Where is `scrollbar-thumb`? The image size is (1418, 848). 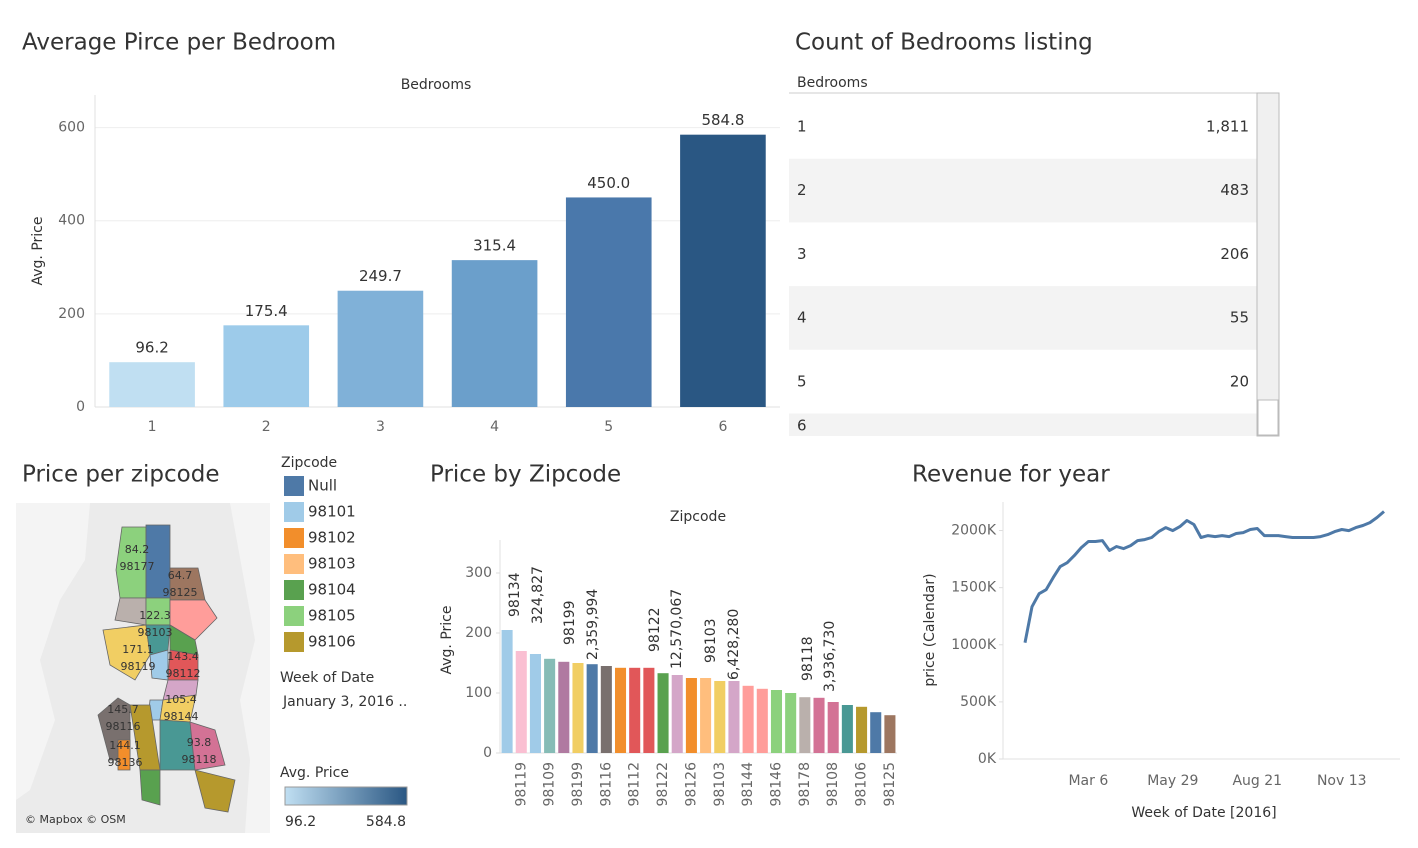
scrollbar-thumb is located at coordinates (1268, 417).